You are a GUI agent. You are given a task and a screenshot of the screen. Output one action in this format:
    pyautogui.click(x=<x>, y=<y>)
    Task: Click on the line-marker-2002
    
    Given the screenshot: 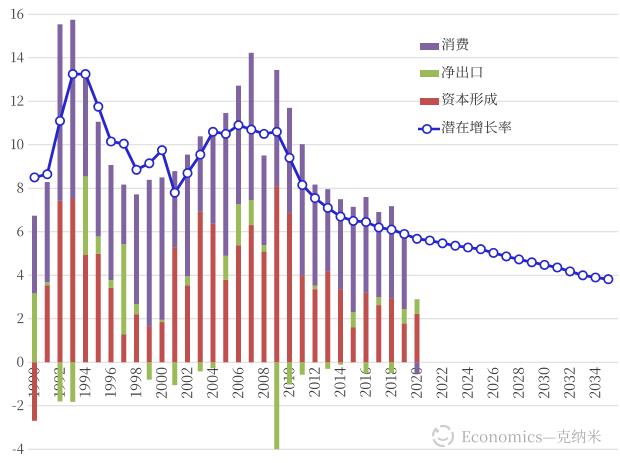 What is the action you would take?
    pyautogui.click(x=187, y=173)
    